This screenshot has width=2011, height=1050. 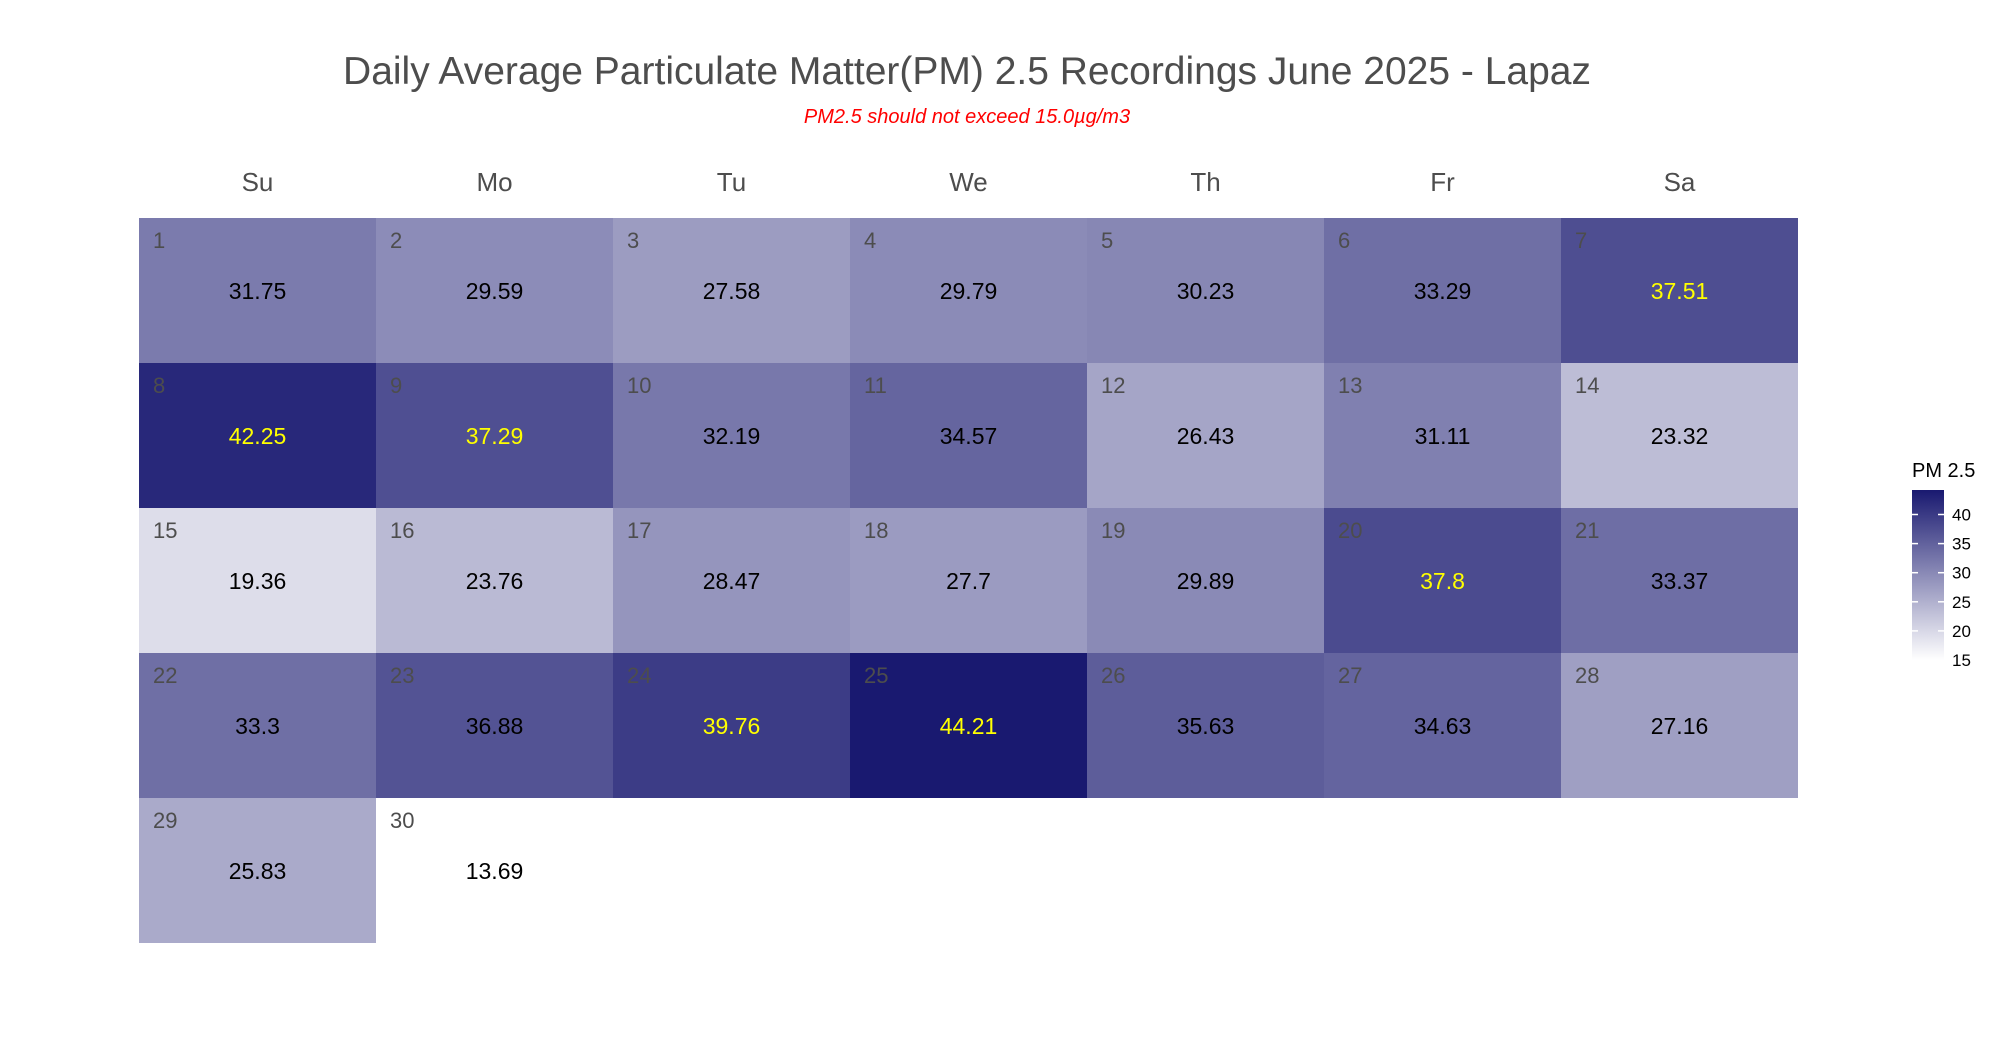 What do you see at coordinates (1107, 240) in the screenshot?
I see `day-number: 5` at bounding box center [1107, 240].